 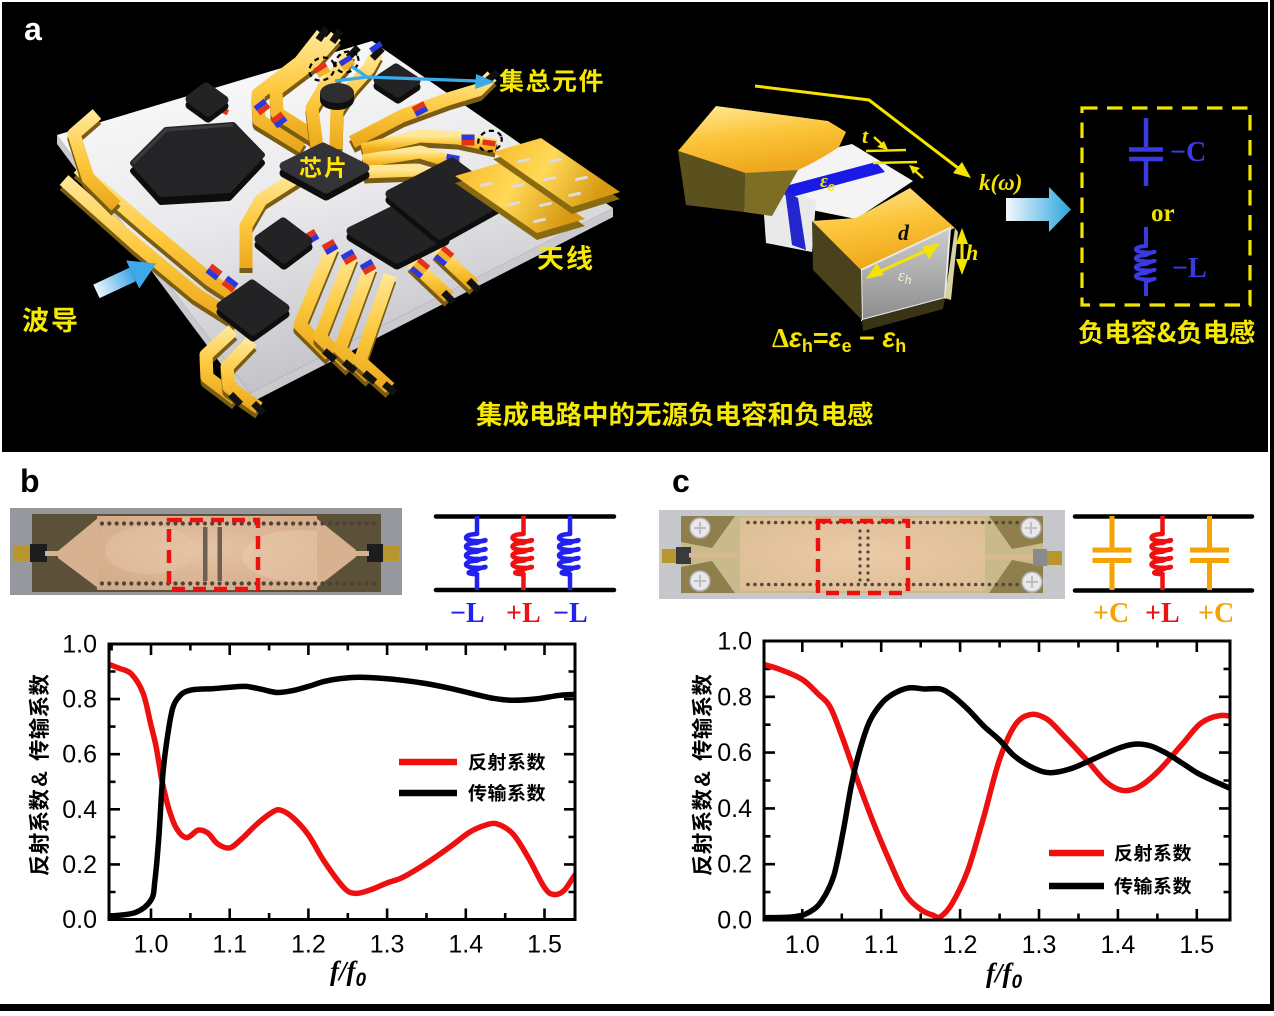 I want to click on svg-text: h, so click(x=972, y=252).